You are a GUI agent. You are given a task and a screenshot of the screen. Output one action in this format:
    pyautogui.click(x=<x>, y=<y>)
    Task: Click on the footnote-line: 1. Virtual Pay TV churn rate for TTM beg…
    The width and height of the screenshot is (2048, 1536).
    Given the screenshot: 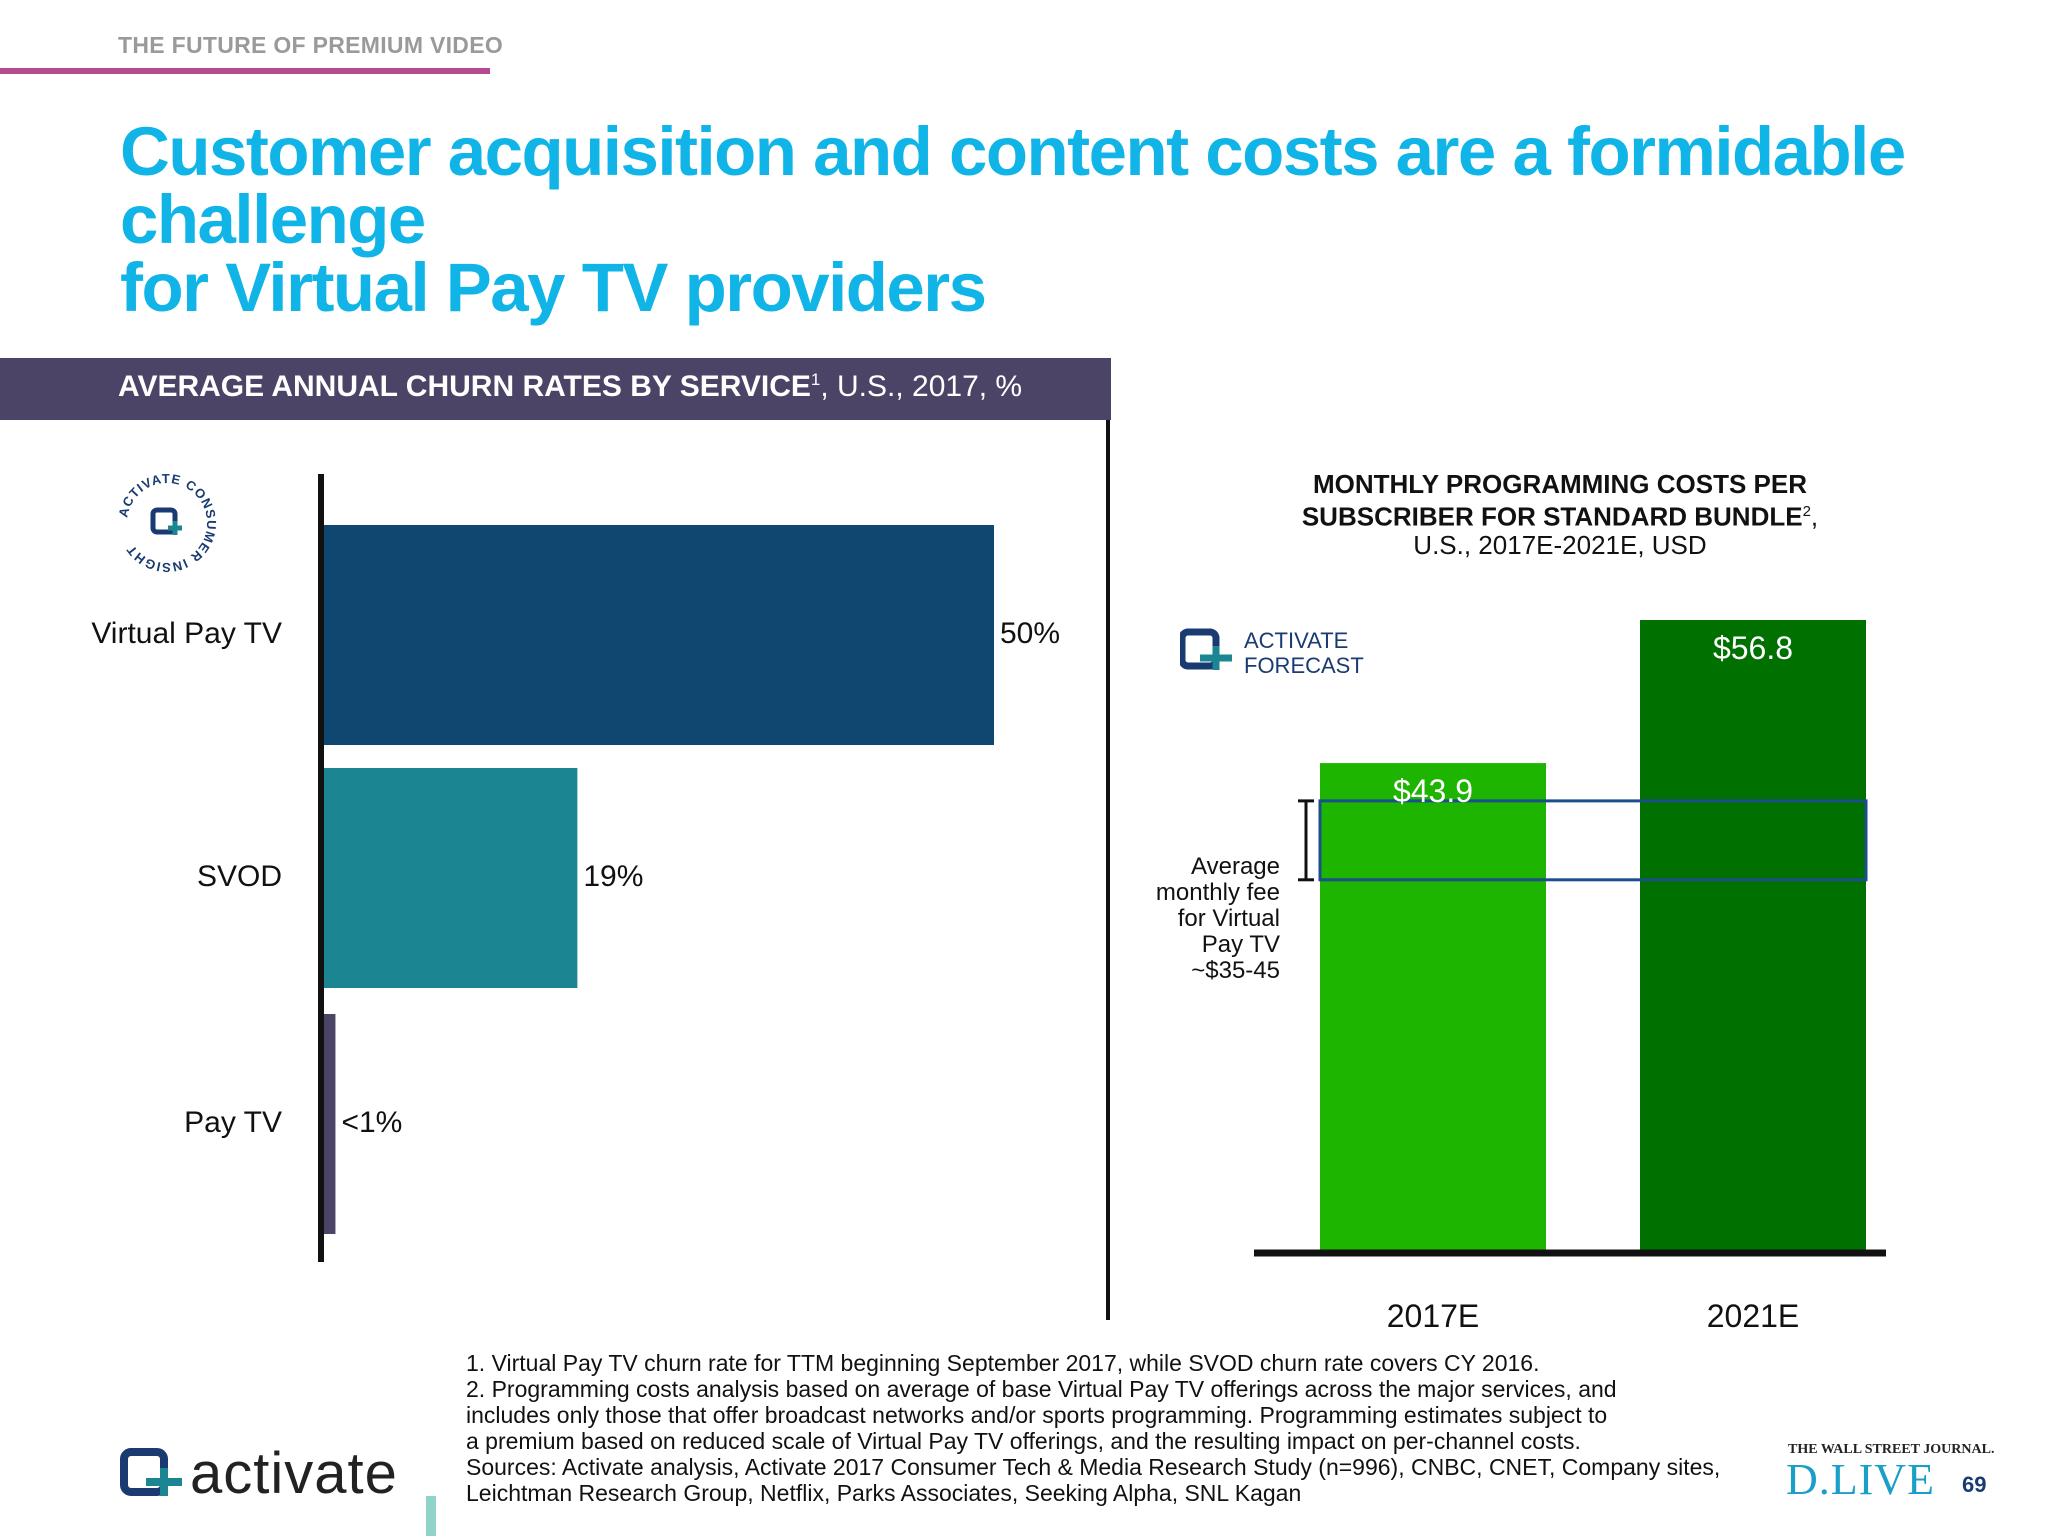 What is the action you would take?
    pyautogui.click(x=1003, y=1363)
    